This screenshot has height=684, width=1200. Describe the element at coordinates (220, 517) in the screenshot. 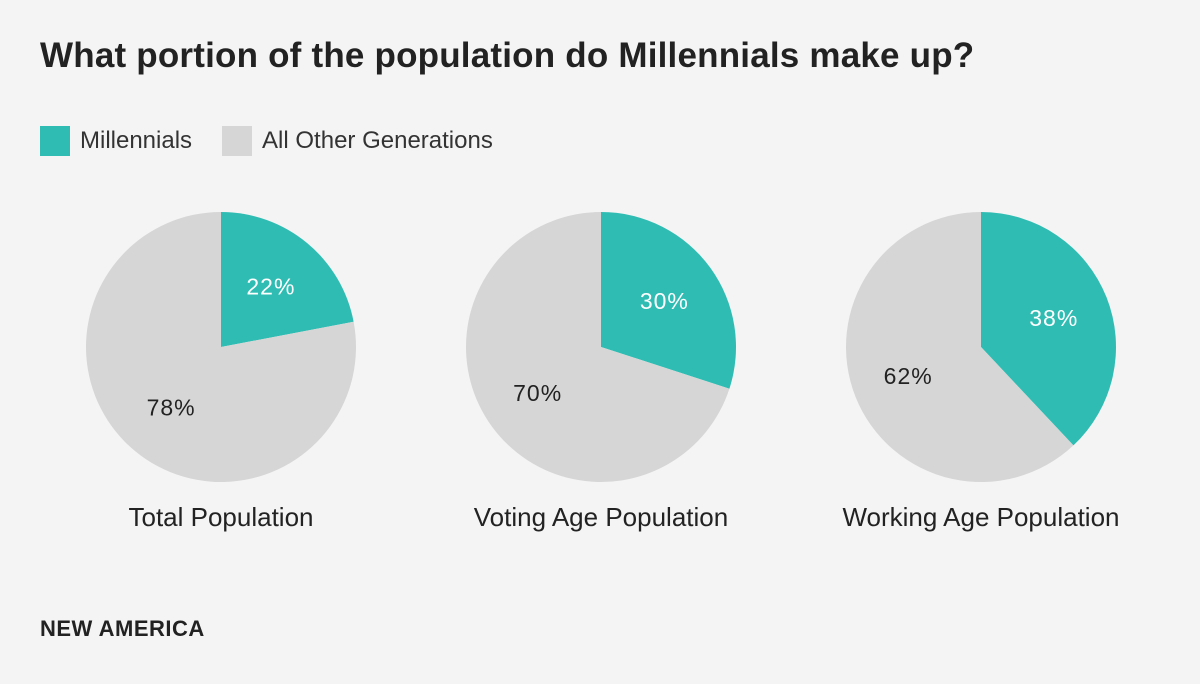

I see `pie-chart-caption: Total Population` at that location.